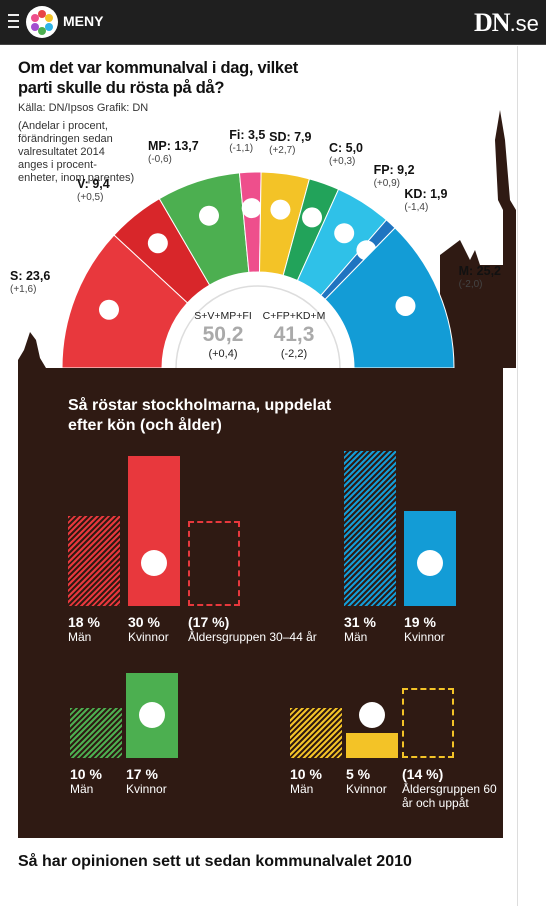 This screenshot has height=906, width=546. What do you see at coordinates (173, 151) in the screenshot?
I see `party-label-mp: MP: 13,7 (-0,6)` at bounding box center [173, 151].